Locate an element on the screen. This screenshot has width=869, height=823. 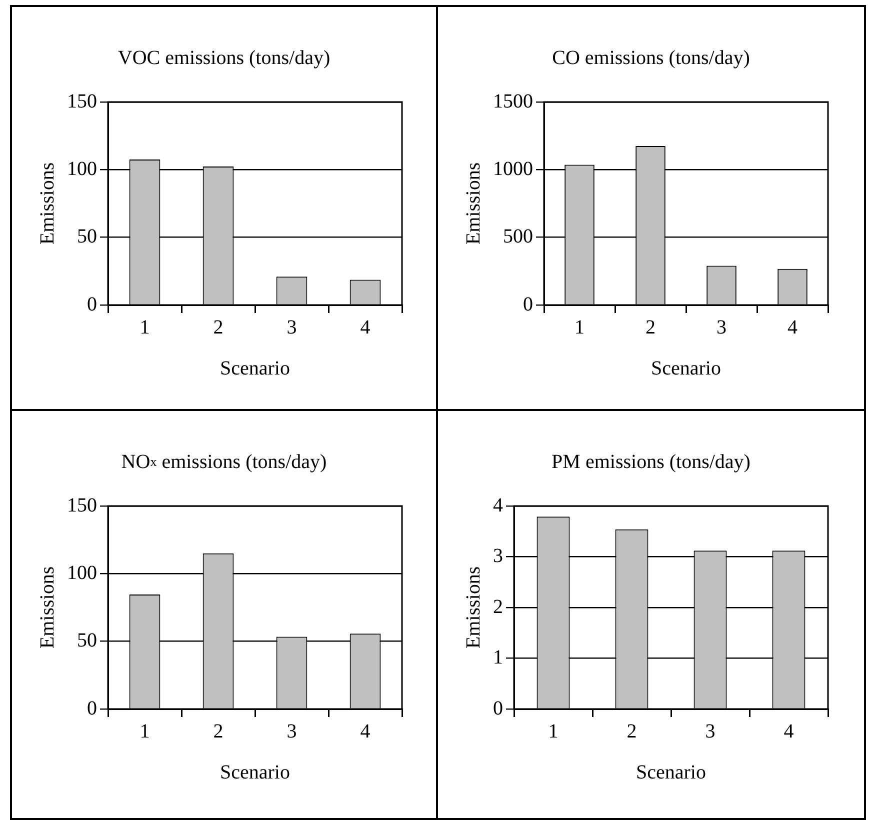
chart-title: PM emissions (tons/day) is located at coordinates (651, 462).